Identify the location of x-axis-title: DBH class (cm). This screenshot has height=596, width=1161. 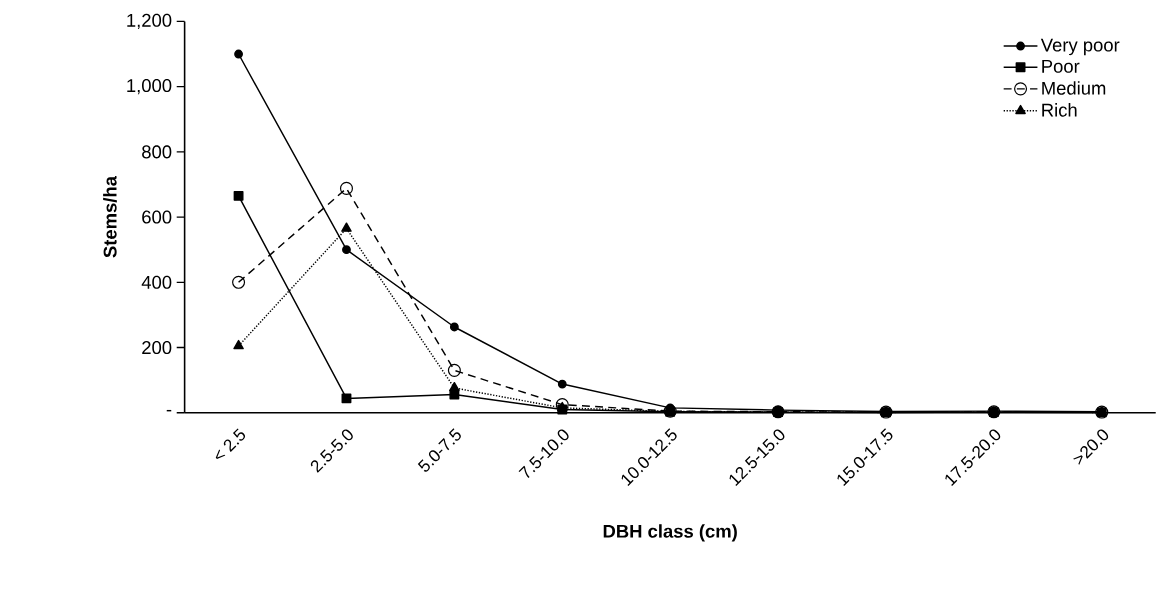
(670, 533).